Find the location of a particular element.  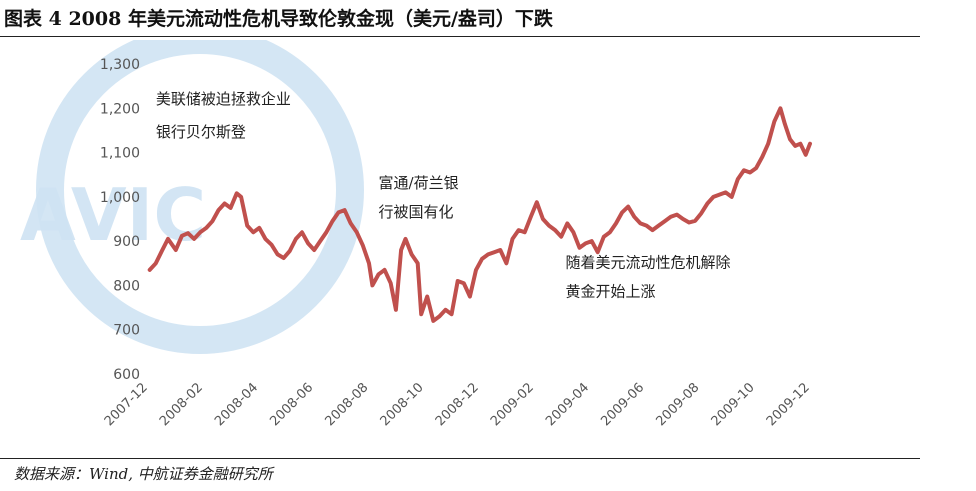

annotation-text: 富通/荷兰银 is located at coordinates (419, 183).